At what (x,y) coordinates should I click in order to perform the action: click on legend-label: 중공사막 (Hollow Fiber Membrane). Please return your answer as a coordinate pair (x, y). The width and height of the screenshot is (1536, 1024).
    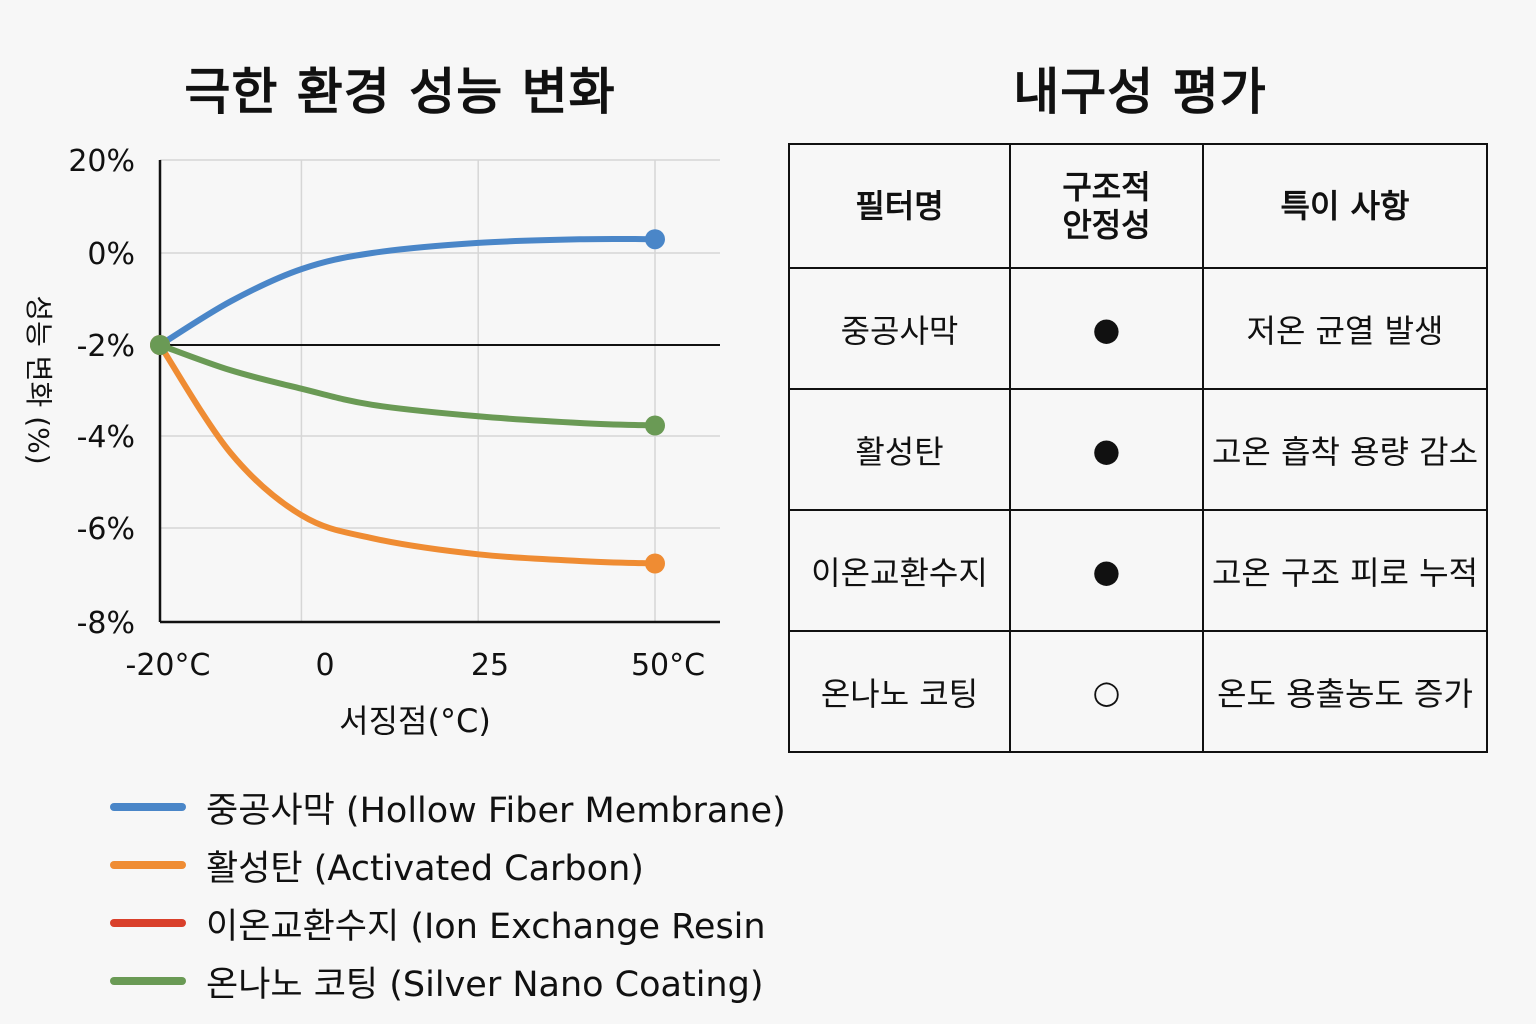
    Looking at the image, I should click on (496, 810).